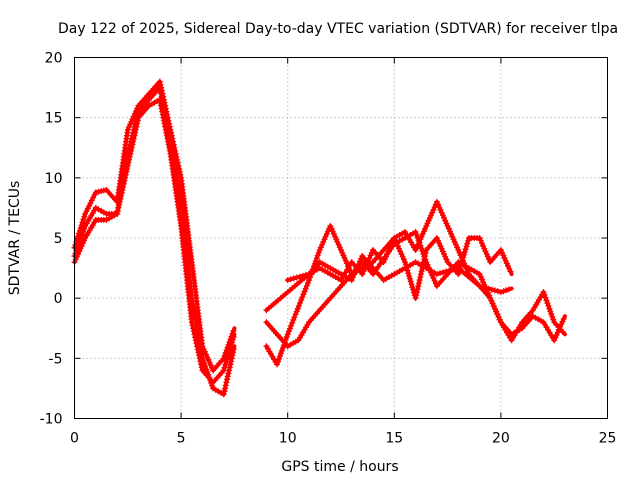 This screenshot has width=640, height=480. I want to click on x-tick-label: 0, so click(74, 439).